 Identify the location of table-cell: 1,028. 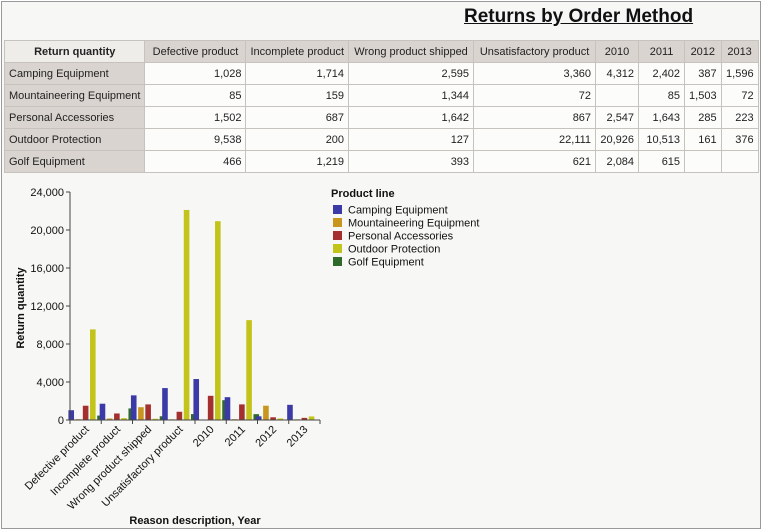
(195, 73).